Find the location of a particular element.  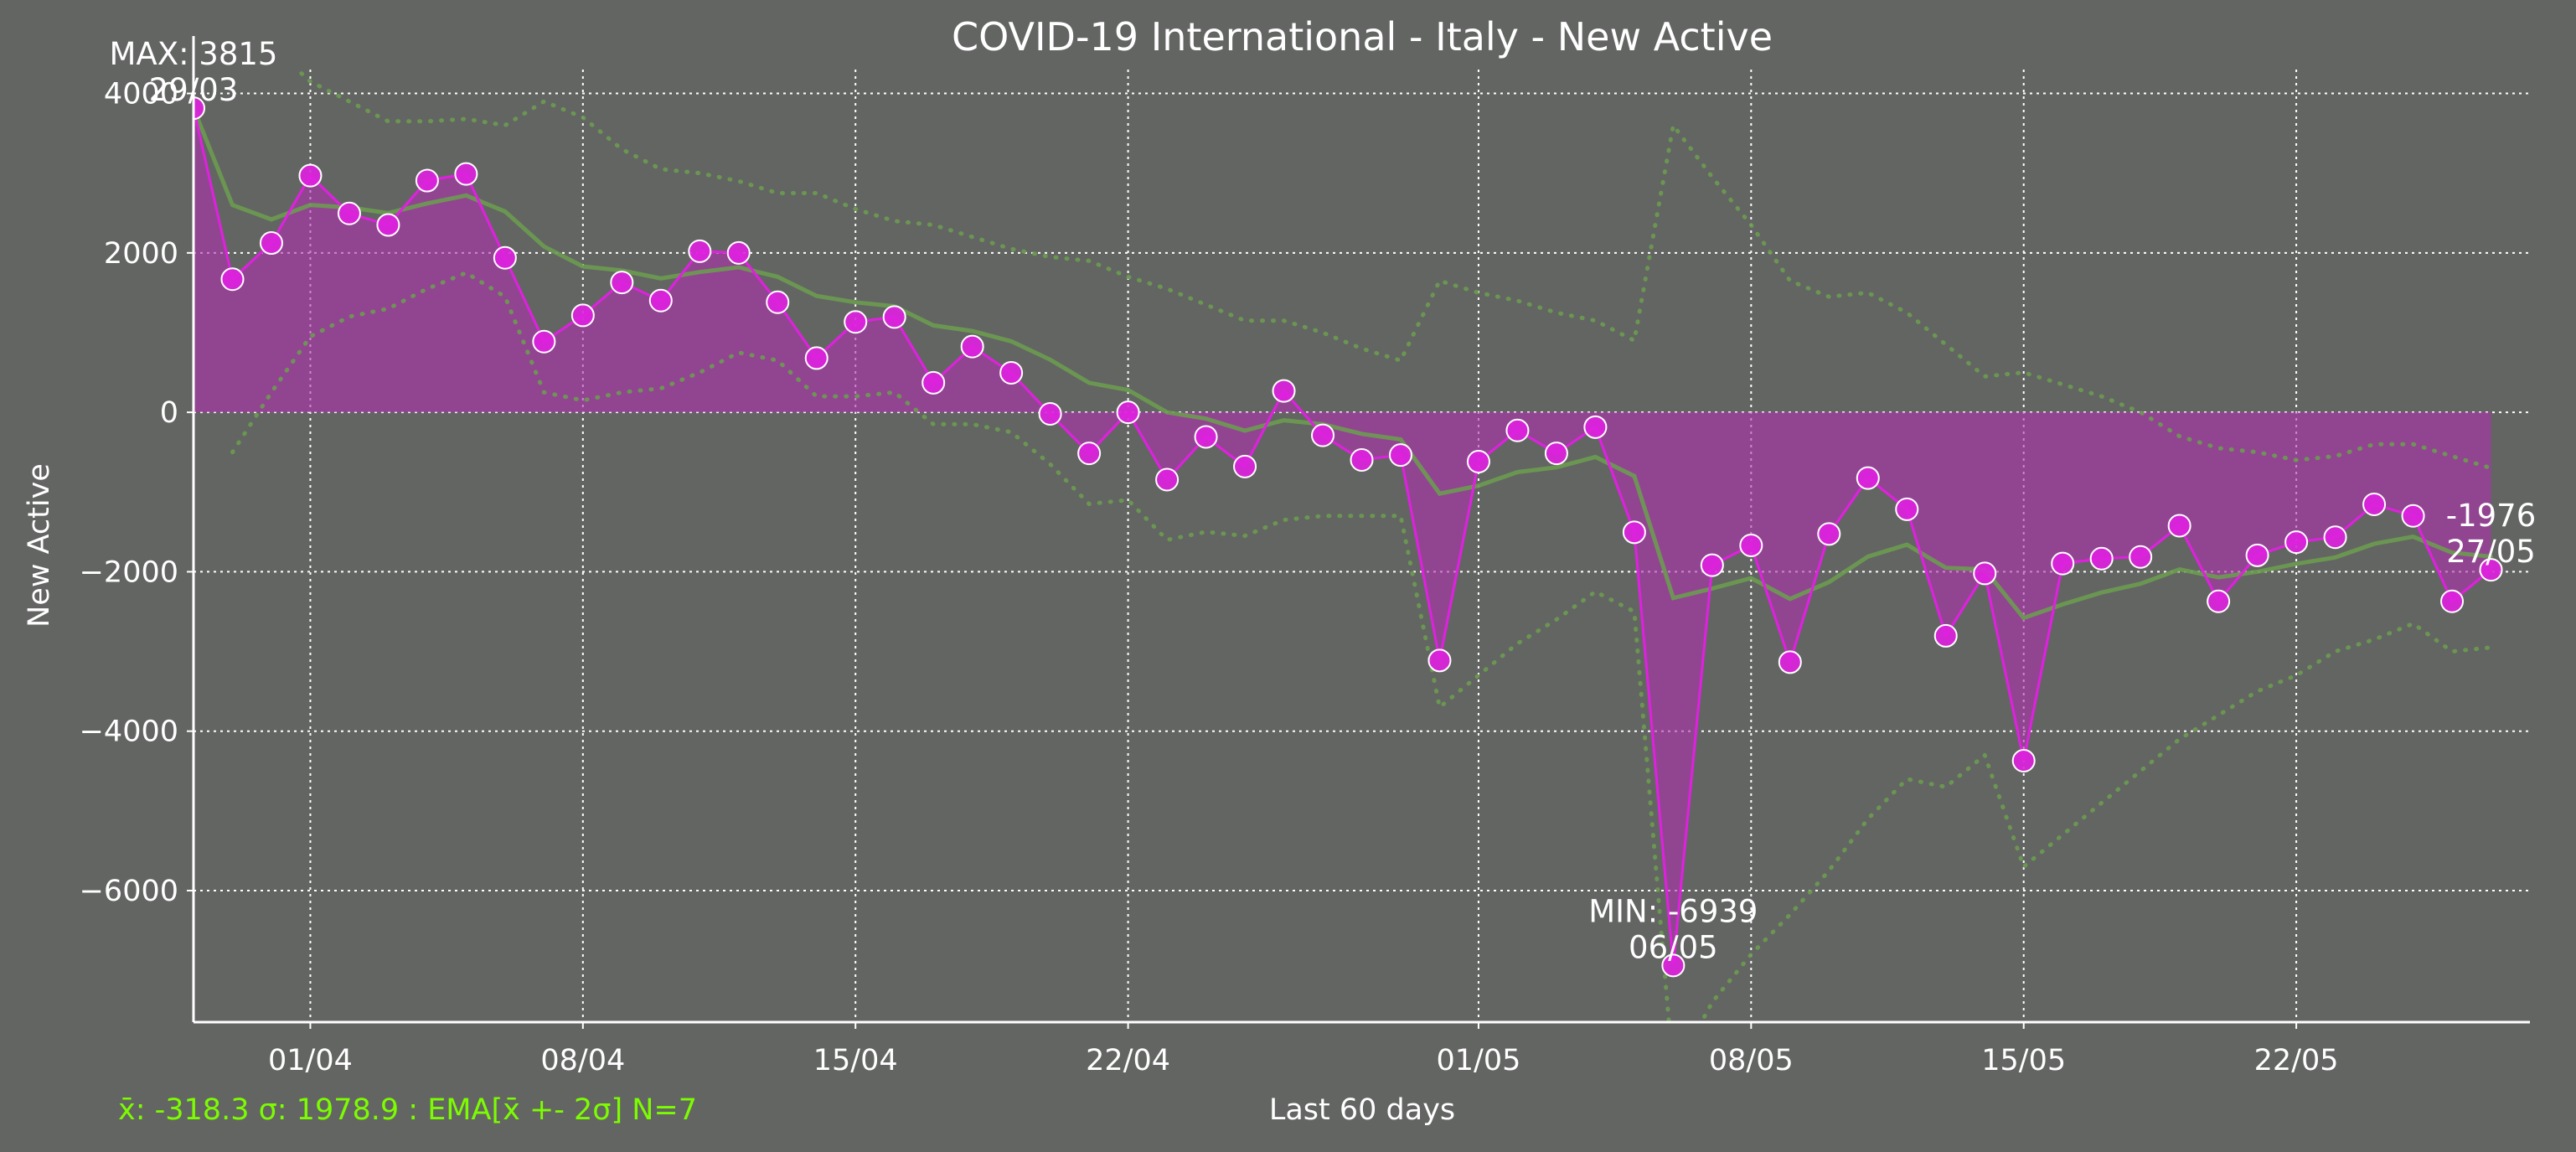

annotation-label: MAX: 3815 is located at coordinates (194, 54).